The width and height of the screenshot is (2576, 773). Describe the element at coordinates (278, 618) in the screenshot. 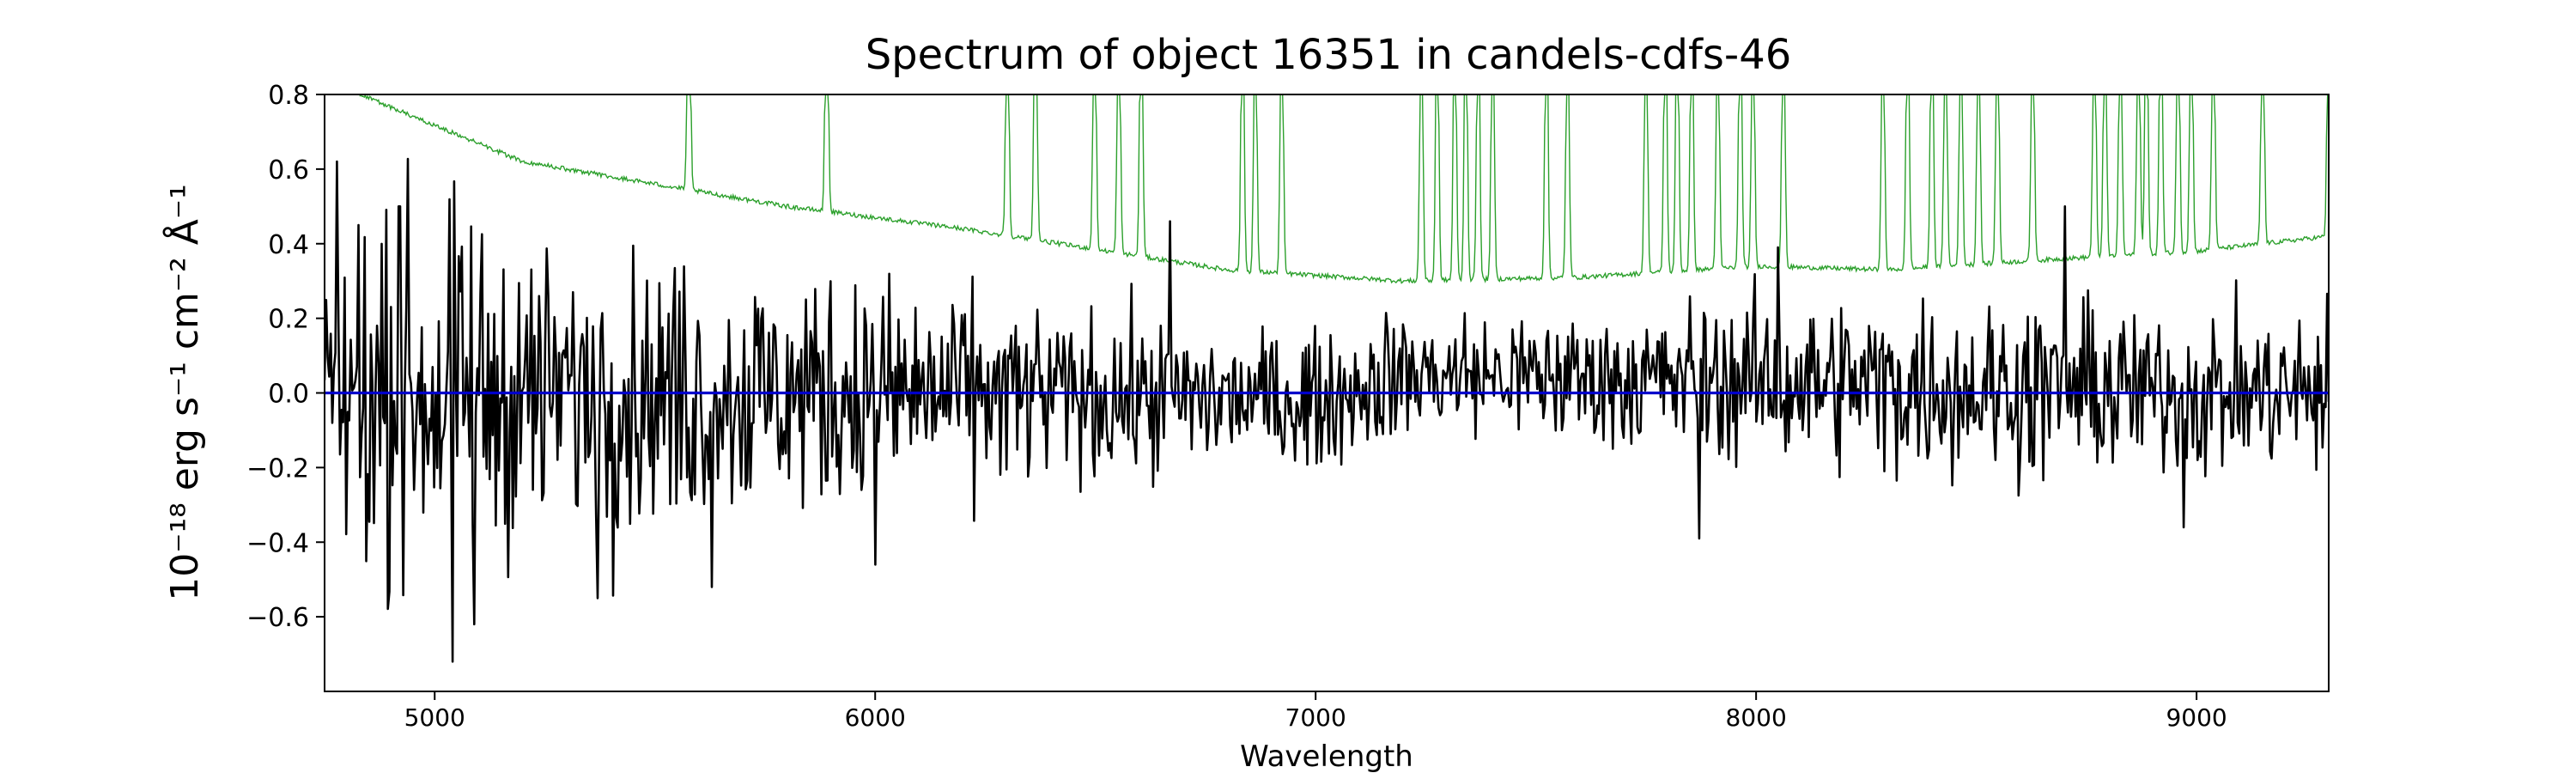

I see `y-tick-label: −0.6` at that location.